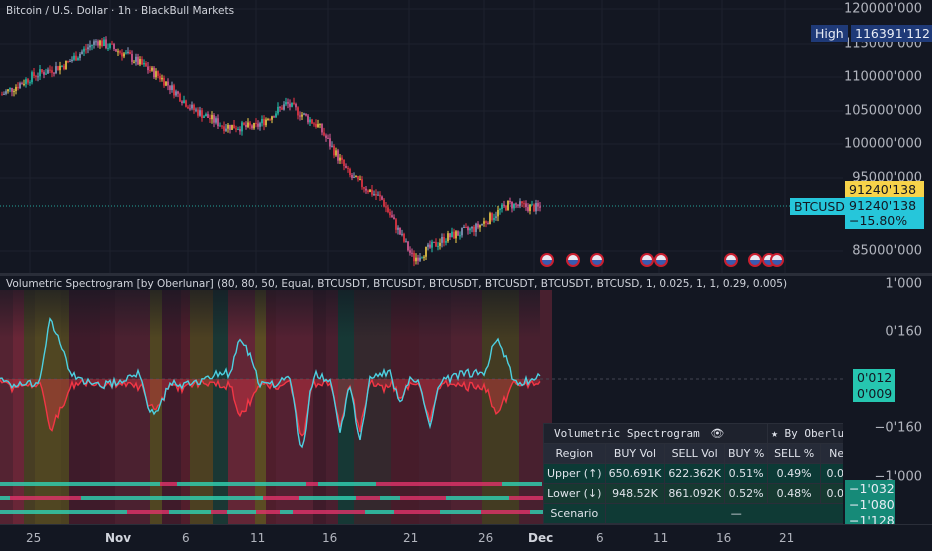  I want to click on indicator-value-tag: 0'012, so click(874, 377).